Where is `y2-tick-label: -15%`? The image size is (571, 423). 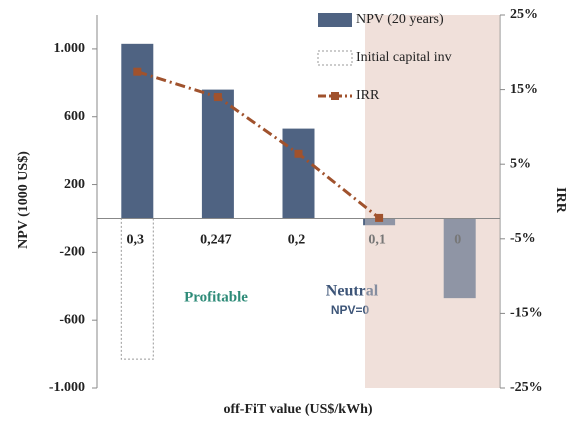 y2-tick-label: -15% is located at coordinates (526, 313).